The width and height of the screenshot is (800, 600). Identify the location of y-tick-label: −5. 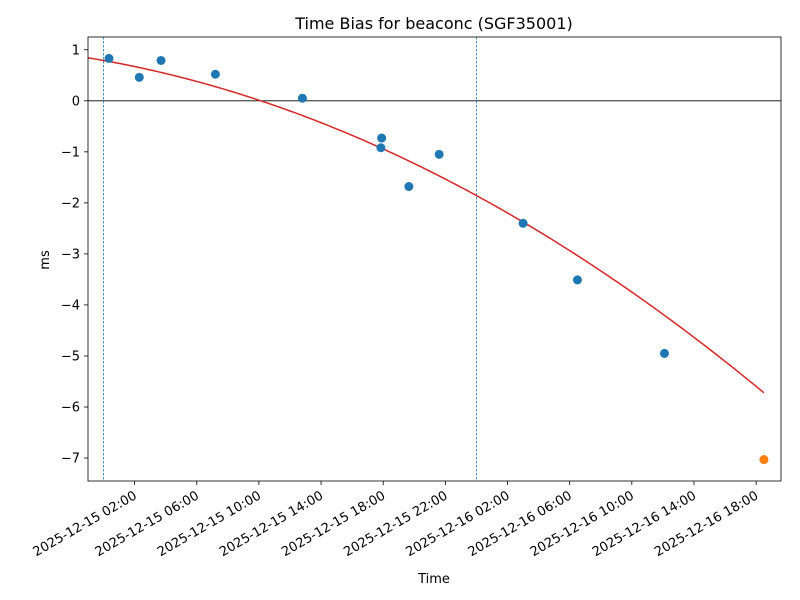
(70, 356).